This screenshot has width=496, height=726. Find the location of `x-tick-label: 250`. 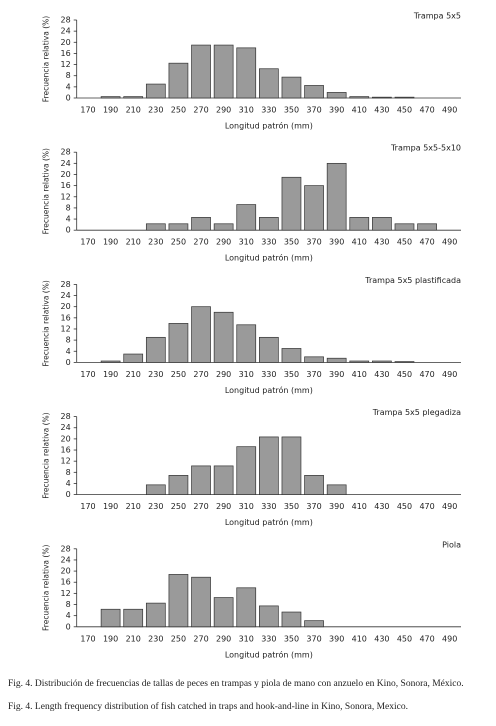

x-tick-label: 250 is located at coordinates (178, 242).